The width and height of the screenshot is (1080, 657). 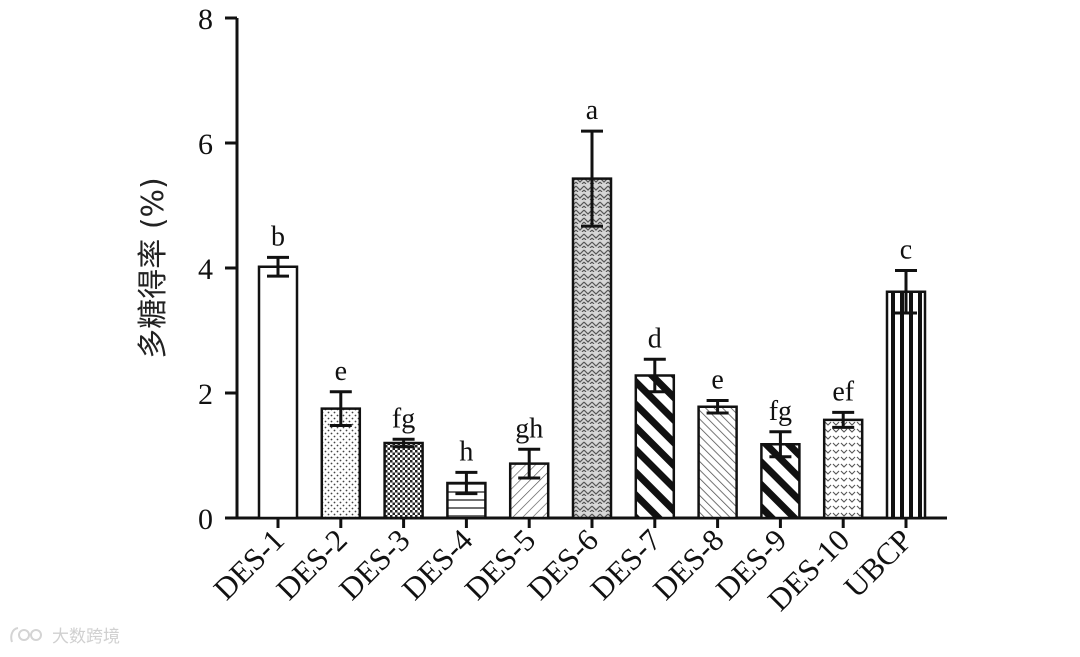 What do you see at coordinates (205, 19) in the screenshot?
I see `y-tick-label: 8` at bounding box center [205, 19].